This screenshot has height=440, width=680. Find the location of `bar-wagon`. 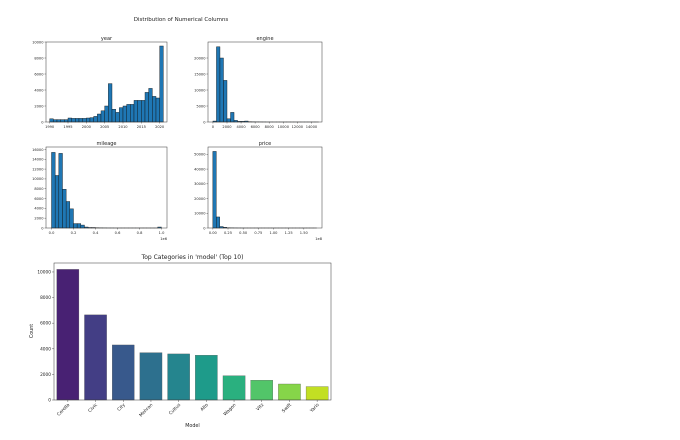

bar-wagon is located at coordinates (234, 388).